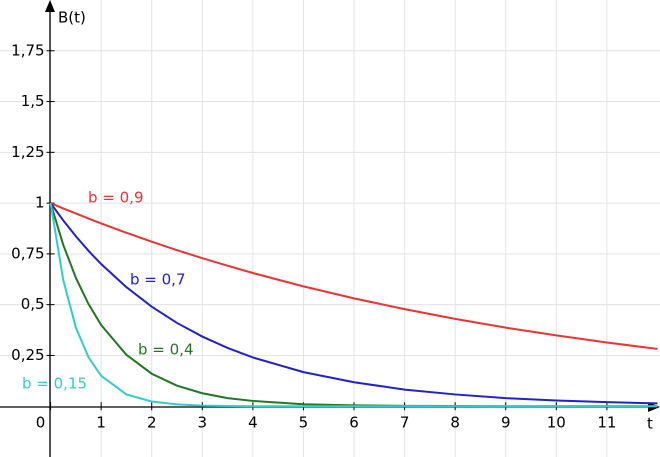 The width and height of the screenshot is (660, 457). What do you see at coordinates (157, 280) in the screenshot?
I see `series-label: b = 0,7` at bounding box center [157, 280].